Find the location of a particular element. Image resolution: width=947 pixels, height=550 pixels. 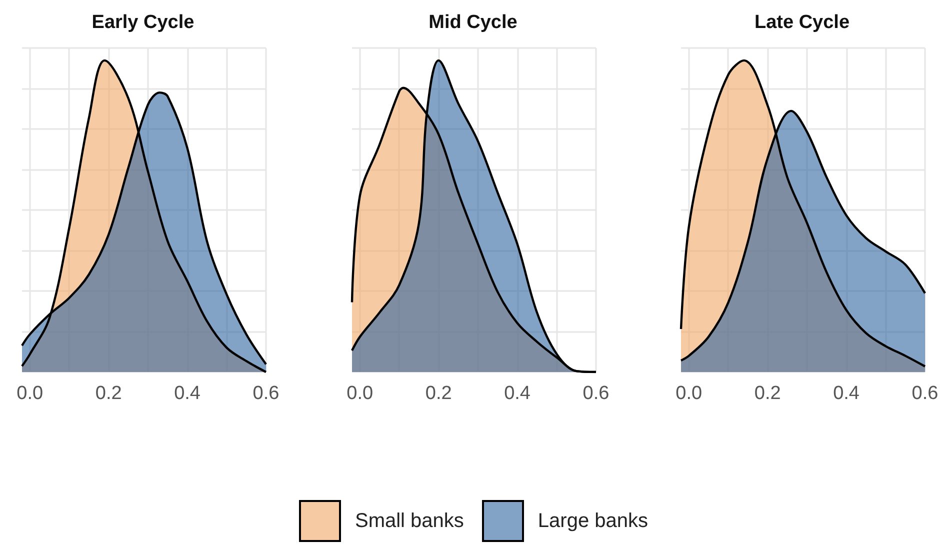

chart-title: Early Cycle is located at coordinates (143, 22).